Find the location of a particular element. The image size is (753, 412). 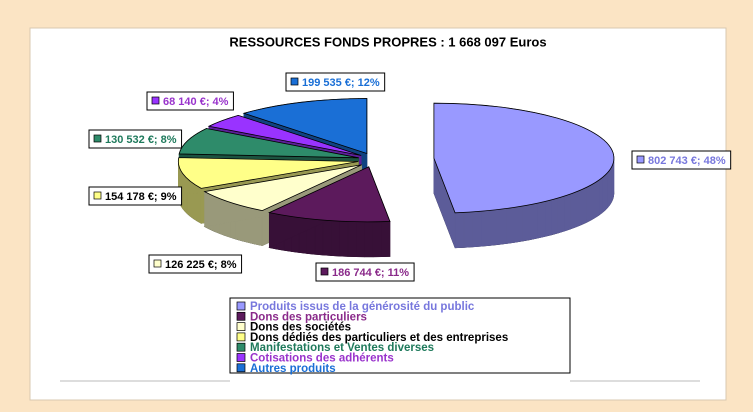

legend-box is located at coordinates (400, 335).